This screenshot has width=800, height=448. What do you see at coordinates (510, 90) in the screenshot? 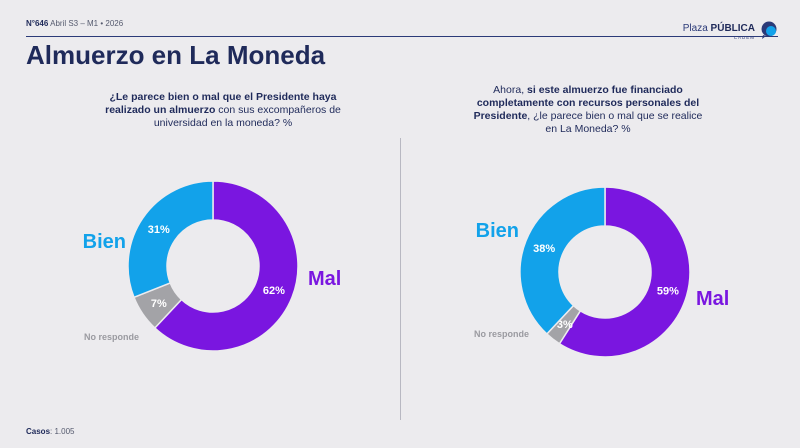
I see `question-2-intro: Ahora,` at bounding box center [510, 90].